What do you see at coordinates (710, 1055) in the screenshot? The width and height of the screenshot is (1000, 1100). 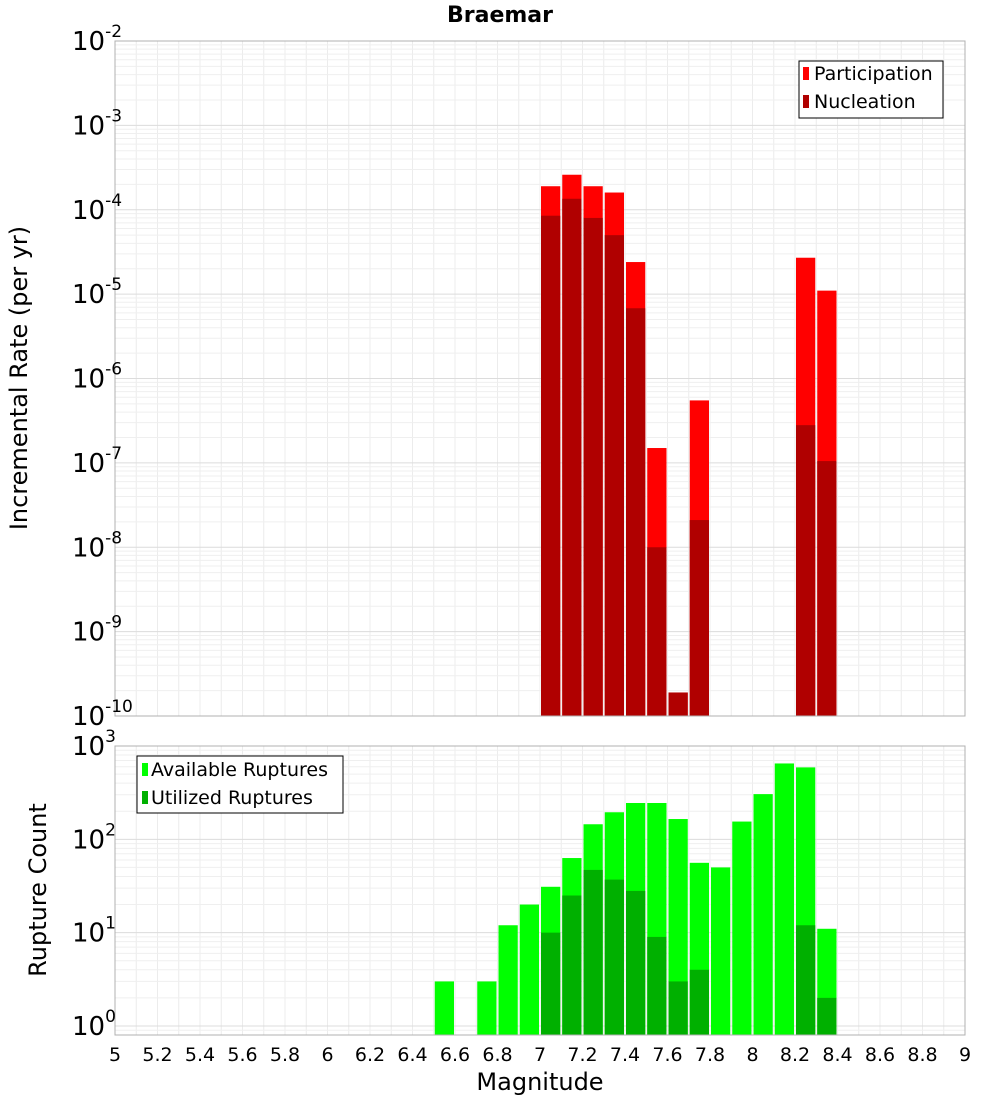 I see `x-tick-label: 7.8` at bounding box center [710, 1055].